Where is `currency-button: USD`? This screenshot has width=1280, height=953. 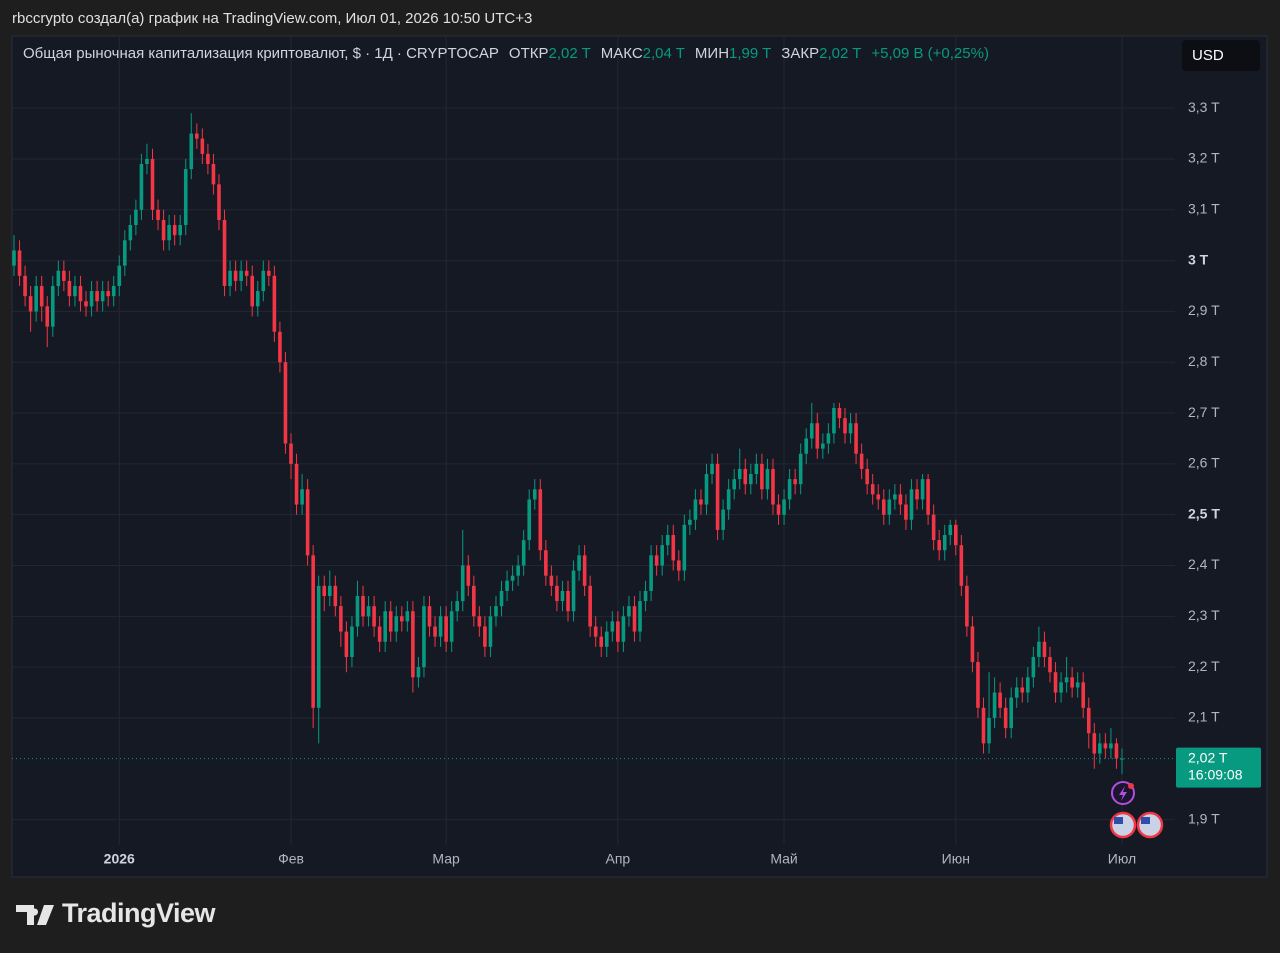 currency-button: USD is located at coordinates (1221, 55).